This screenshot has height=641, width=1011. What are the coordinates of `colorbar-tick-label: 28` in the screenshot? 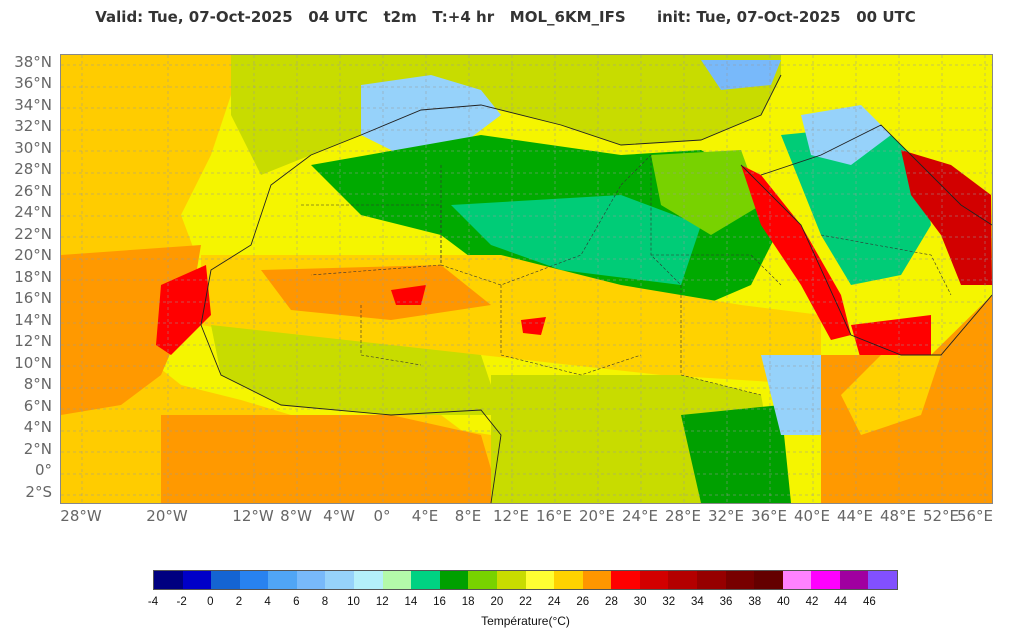 It's located at (611, 602).